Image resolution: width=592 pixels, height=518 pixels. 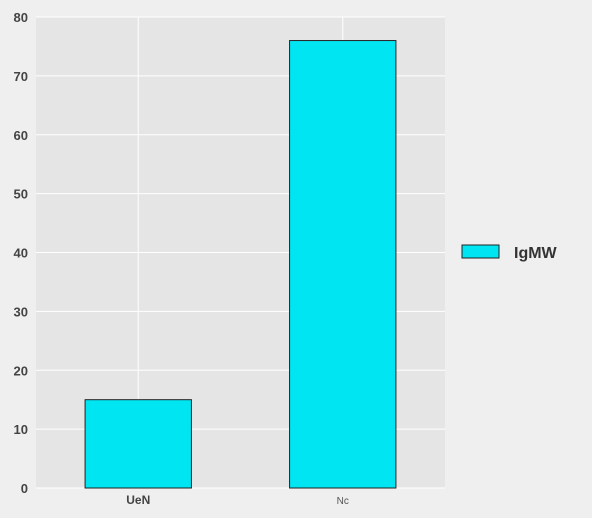 I want to click on y-tick-label: 40, so click(x=21, y=253).